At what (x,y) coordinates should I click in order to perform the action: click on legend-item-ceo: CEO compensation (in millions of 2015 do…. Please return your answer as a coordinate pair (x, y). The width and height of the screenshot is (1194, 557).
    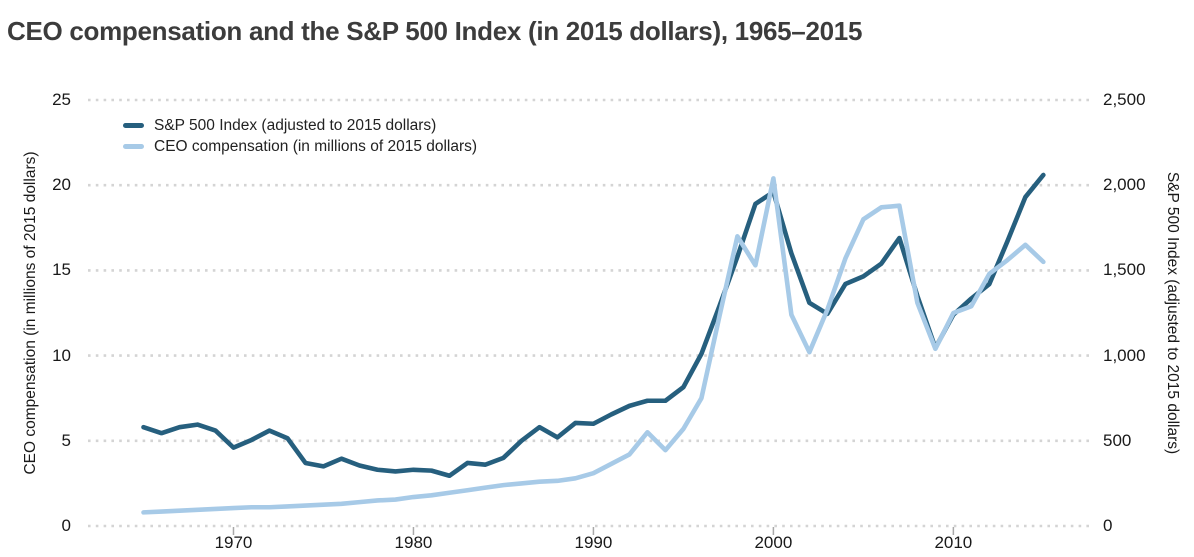
    Looking at the image, I should click on (300, 146).